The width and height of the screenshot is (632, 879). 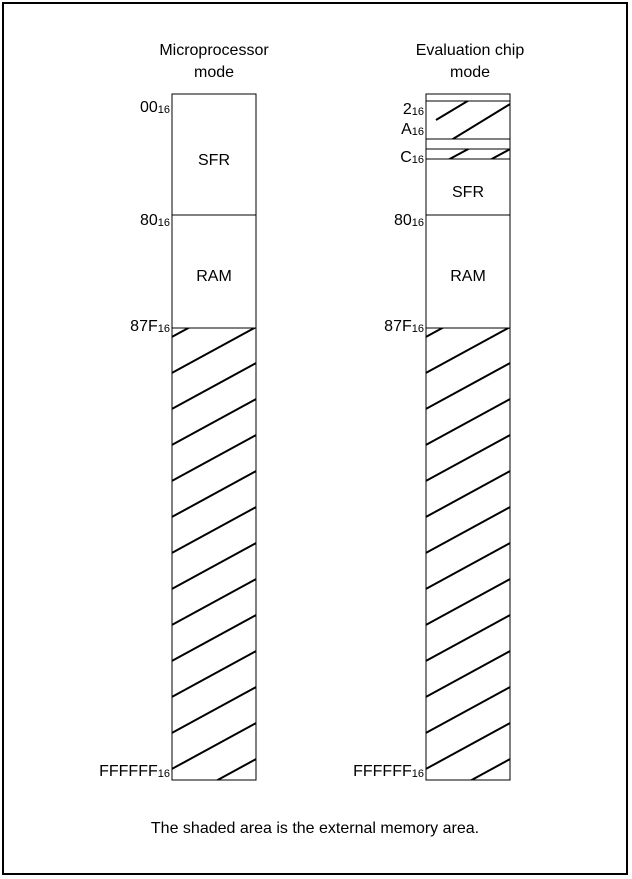 I want to click on right-address-c: C16, so click(x=412, y=157).